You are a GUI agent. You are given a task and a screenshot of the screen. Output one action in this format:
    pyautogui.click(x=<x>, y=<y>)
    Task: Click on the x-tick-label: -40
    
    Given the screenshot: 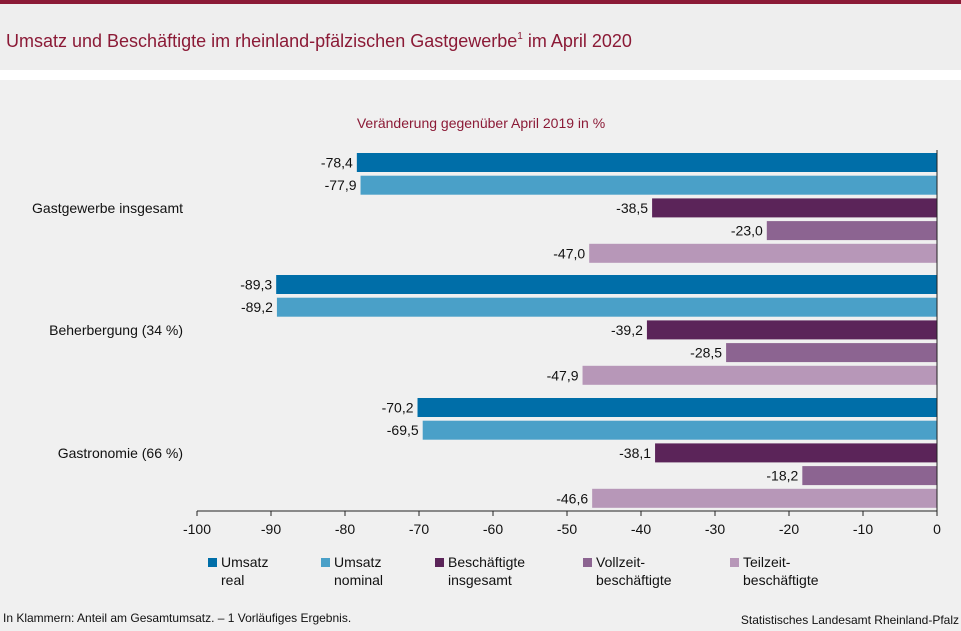 What is the action you would take?
    pyautogui.click(x=641, y=529)
    